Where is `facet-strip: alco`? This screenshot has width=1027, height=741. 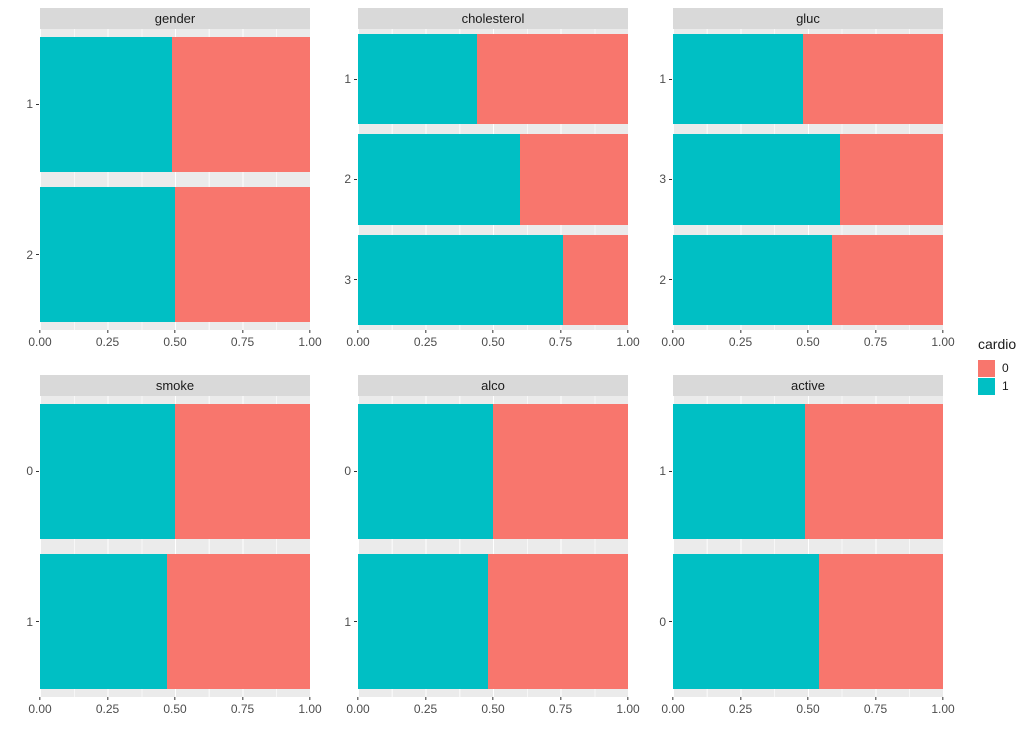
facet-strip: alco is located at coordinates (493, 385).